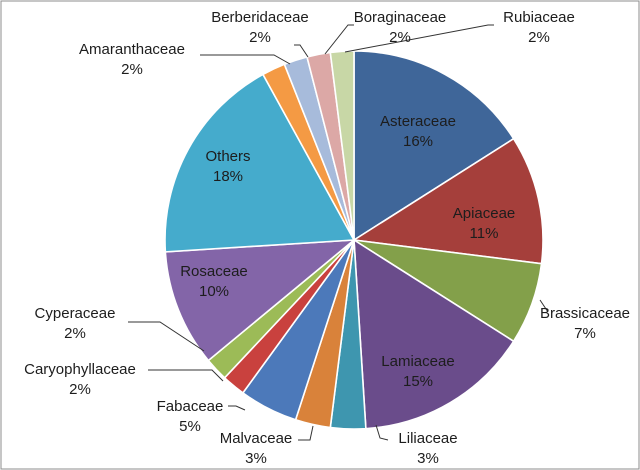  I want to click on leader-line-berberidaceae, so click(301, 51).